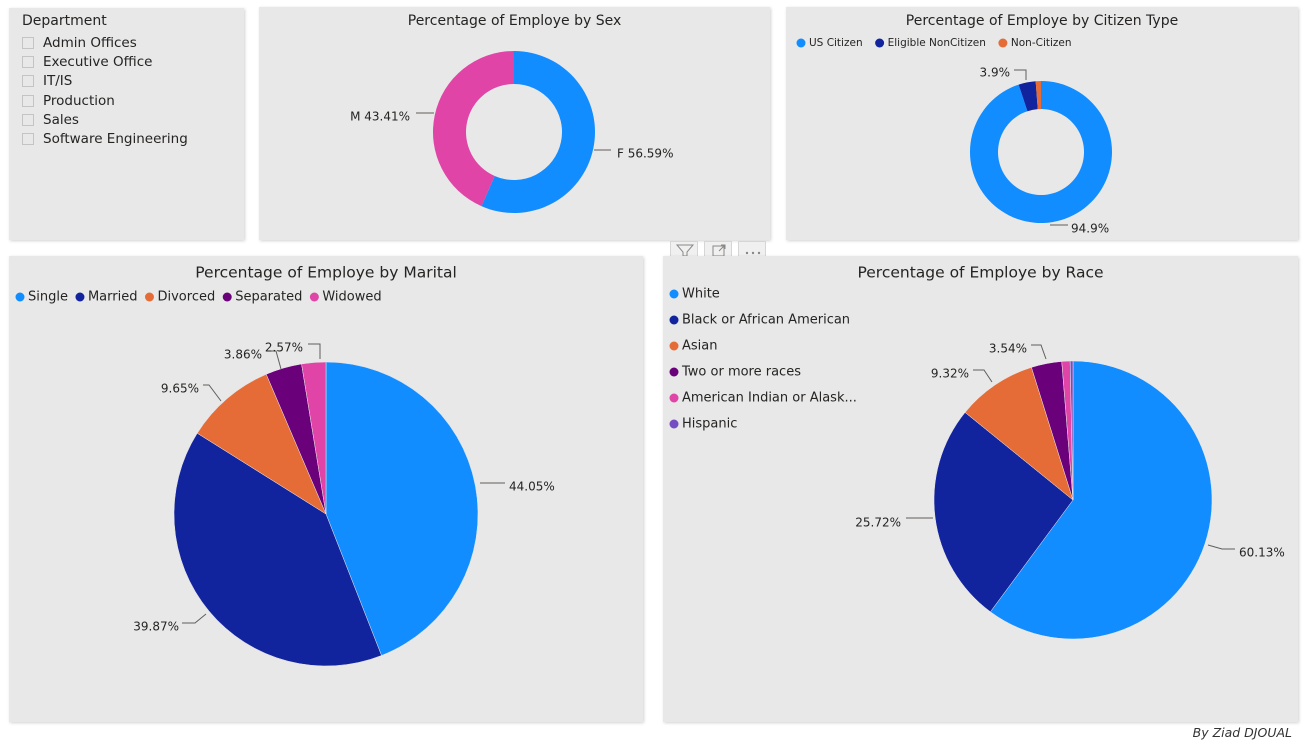 The width and height of the screenshot is (1310, 745). What do you see at coordinates (113, 297) in the screenshot?
I see `legend-label-married: Married` at bounding box center [113, 297].